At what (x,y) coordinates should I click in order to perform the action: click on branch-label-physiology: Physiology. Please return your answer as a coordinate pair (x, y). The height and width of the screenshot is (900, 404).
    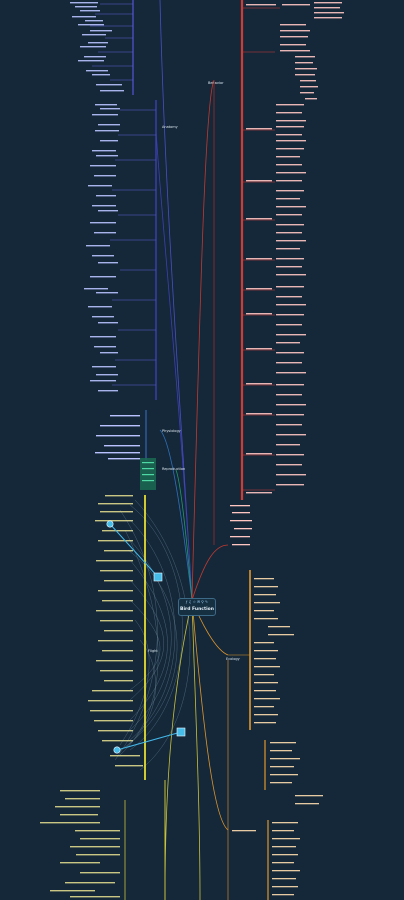
    Looking at the image, I should click on (171, 431).